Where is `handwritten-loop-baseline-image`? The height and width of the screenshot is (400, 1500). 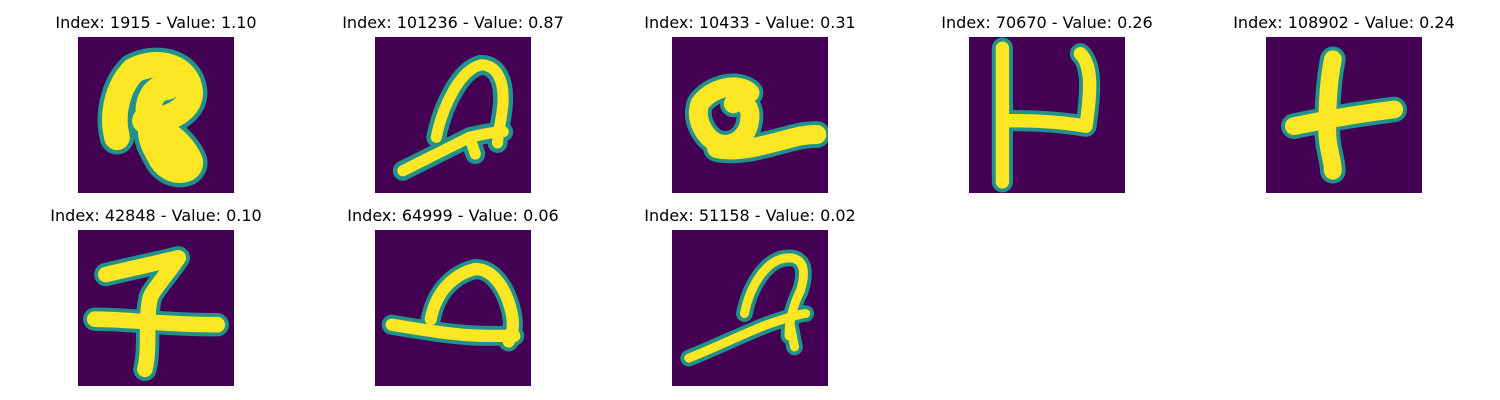
handwritten-loop-baseline-image is located at coordinates (453, 308).